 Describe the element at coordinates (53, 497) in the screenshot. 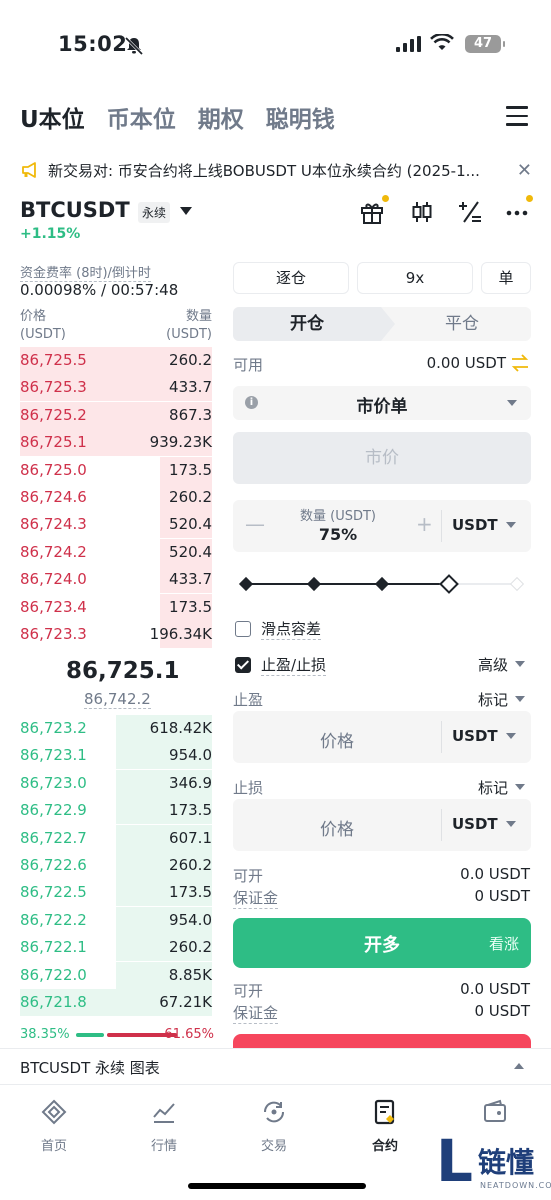

I see `ask-price: 86,724.6` at that location.